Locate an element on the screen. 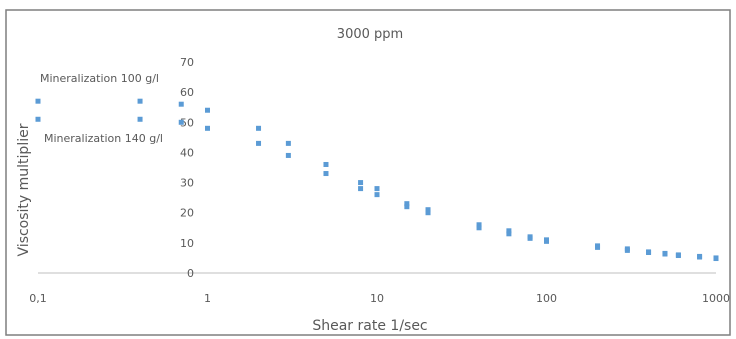 Image resolution: width=736 pixels, height=339 pixels. x-tick-labels: 0,1 1 10 100 1000 is located at coordinates (379, 298).